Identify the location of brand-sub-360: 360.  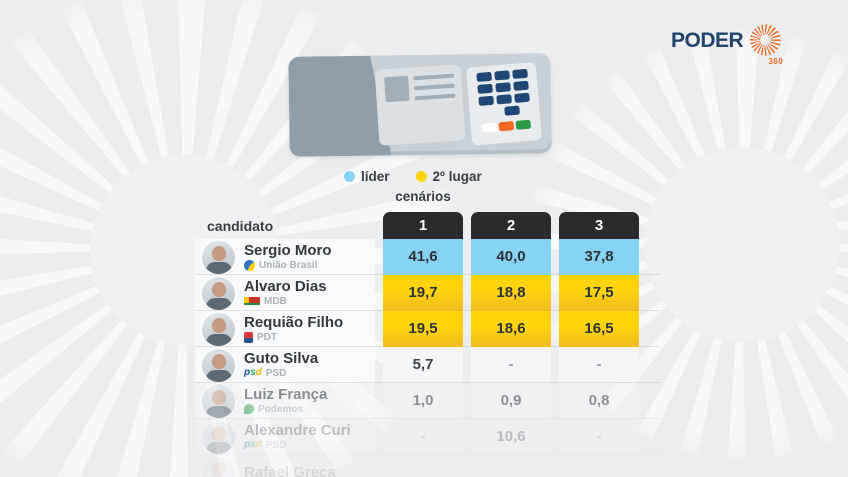
(776, 61).